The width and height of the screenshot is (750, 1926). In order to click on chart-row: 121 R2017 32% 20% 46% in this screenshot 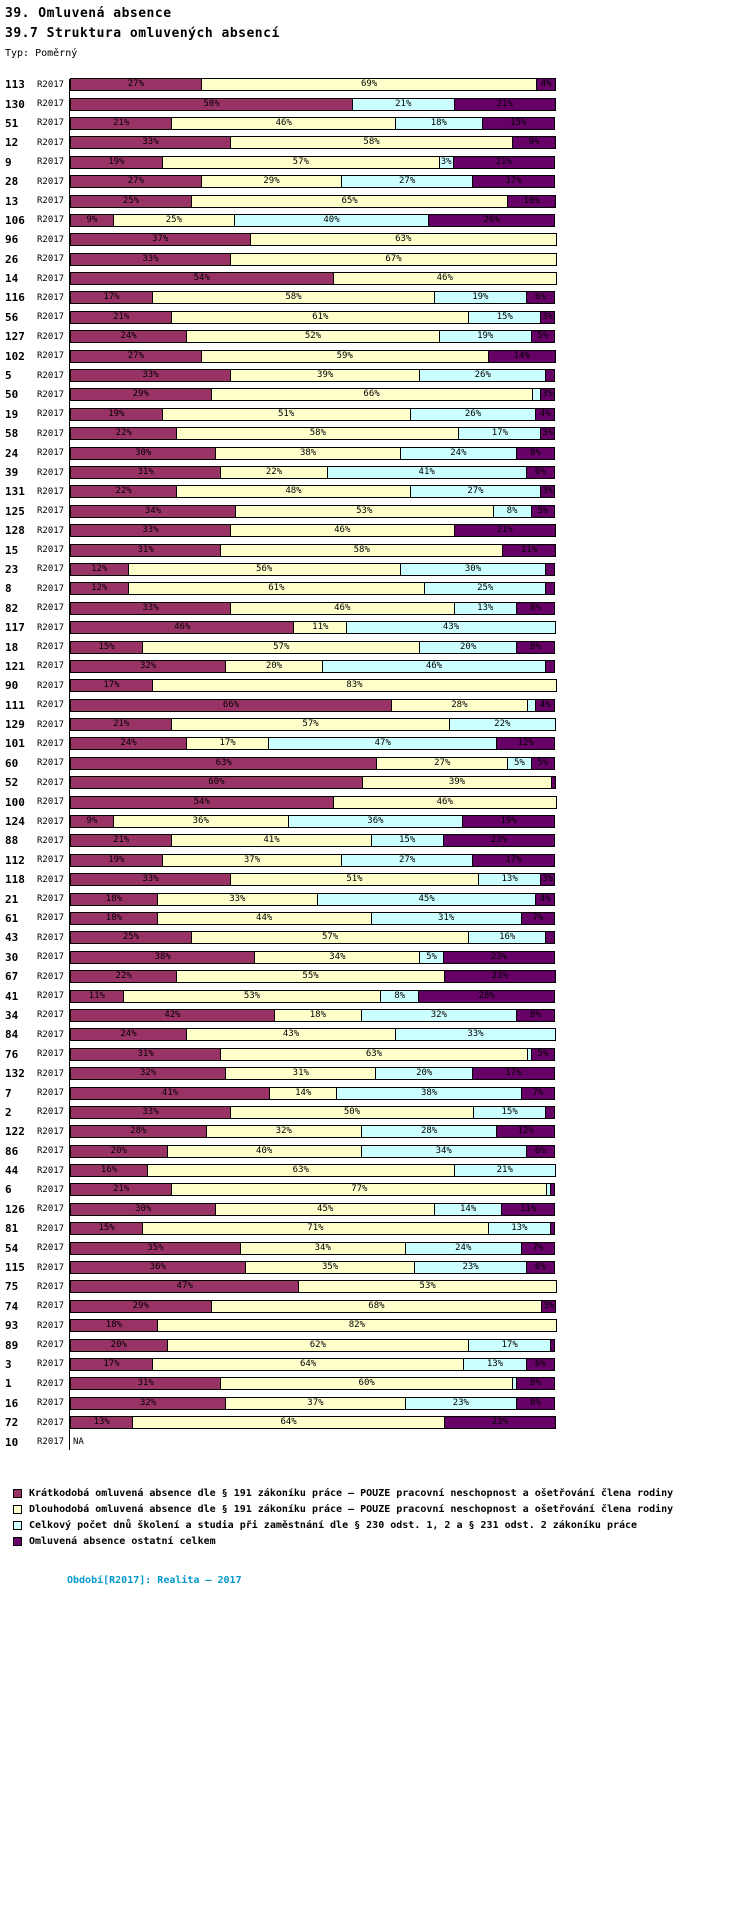, I will do `click(377, 666)`.